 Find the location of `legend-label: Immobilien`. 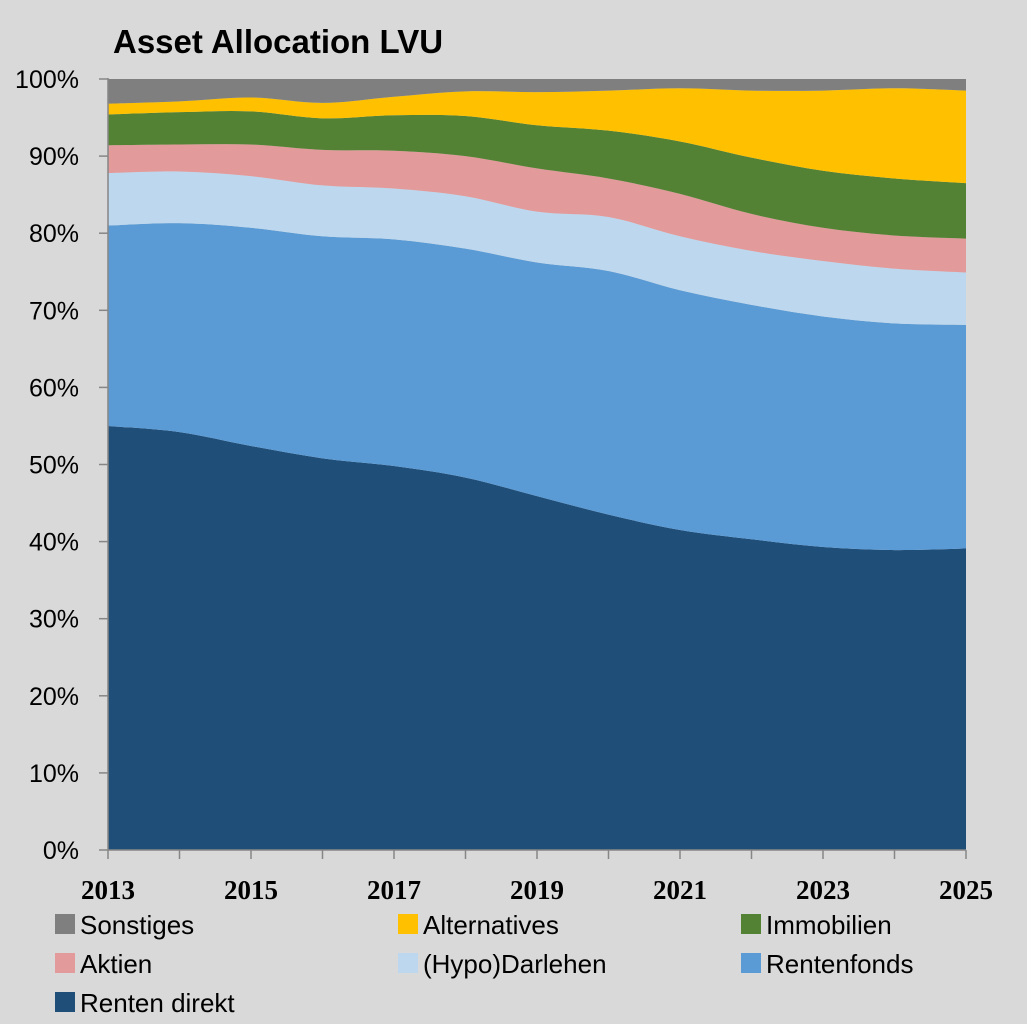

legend-label: Immobilien is located at coordinates (829, 925).